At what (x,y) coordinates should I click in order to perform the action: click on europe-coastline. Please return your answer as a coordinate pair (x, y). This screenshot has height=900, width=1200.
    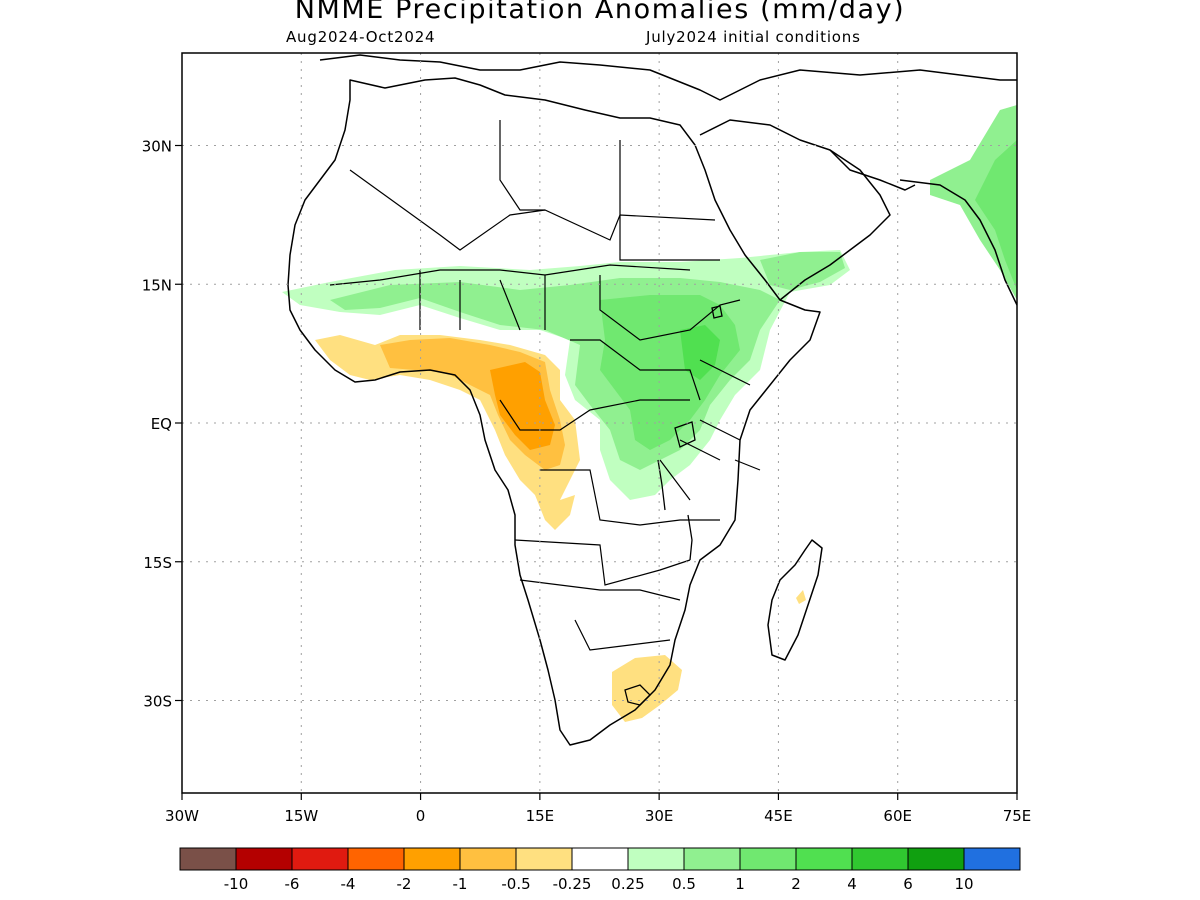
    Looking at the image, I should click on (668, 77).